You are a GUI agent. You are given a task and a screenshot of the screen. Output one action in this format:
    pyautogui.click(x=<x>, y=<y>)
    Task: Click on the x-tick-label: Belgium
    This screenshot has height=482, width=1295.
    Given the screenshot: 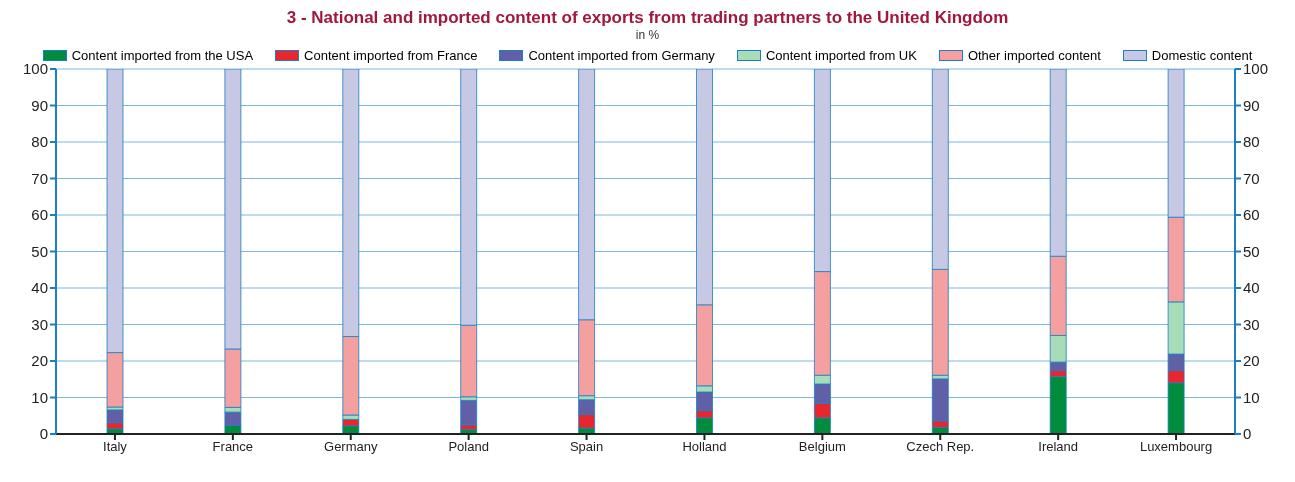 What is the action you would take?
    pyautogui.click(x=822, y=447)
    